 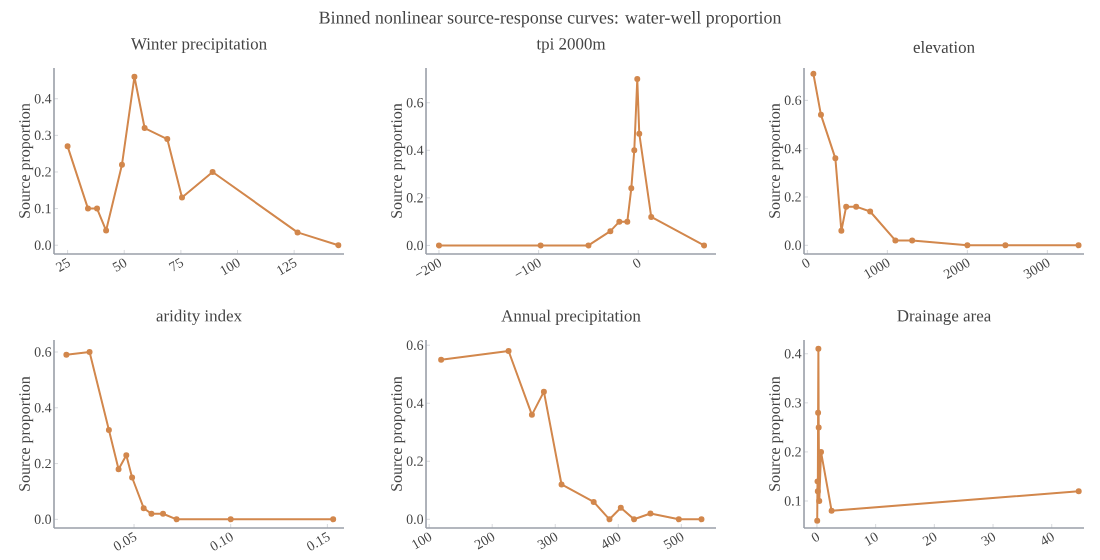 I want to click on text: Binned nonlinear source-response curves: water-well proportion, so click(x=550, y=19).